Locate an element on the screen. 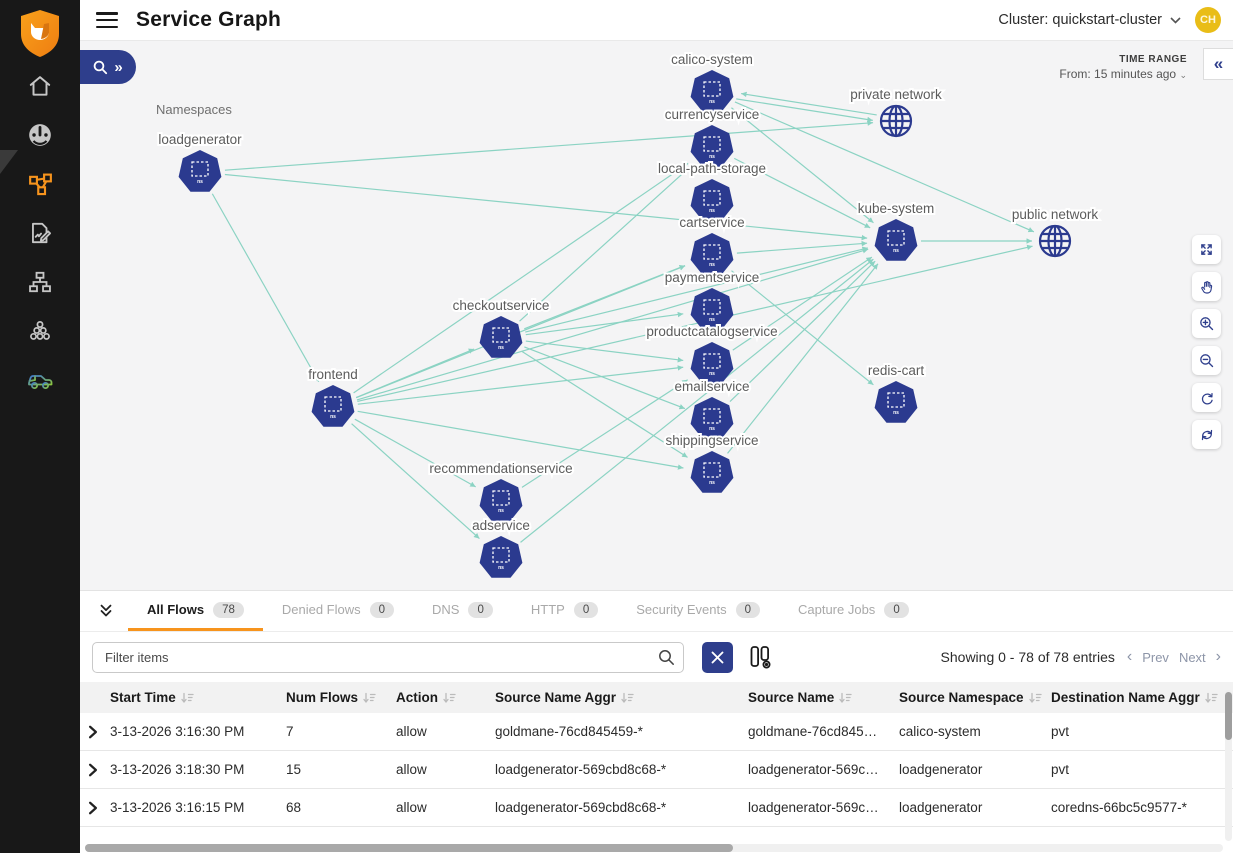 The image size is (1233, 853). graph-node-checkoutservice: ns checkoutservice is located at coordinates (501, 327).